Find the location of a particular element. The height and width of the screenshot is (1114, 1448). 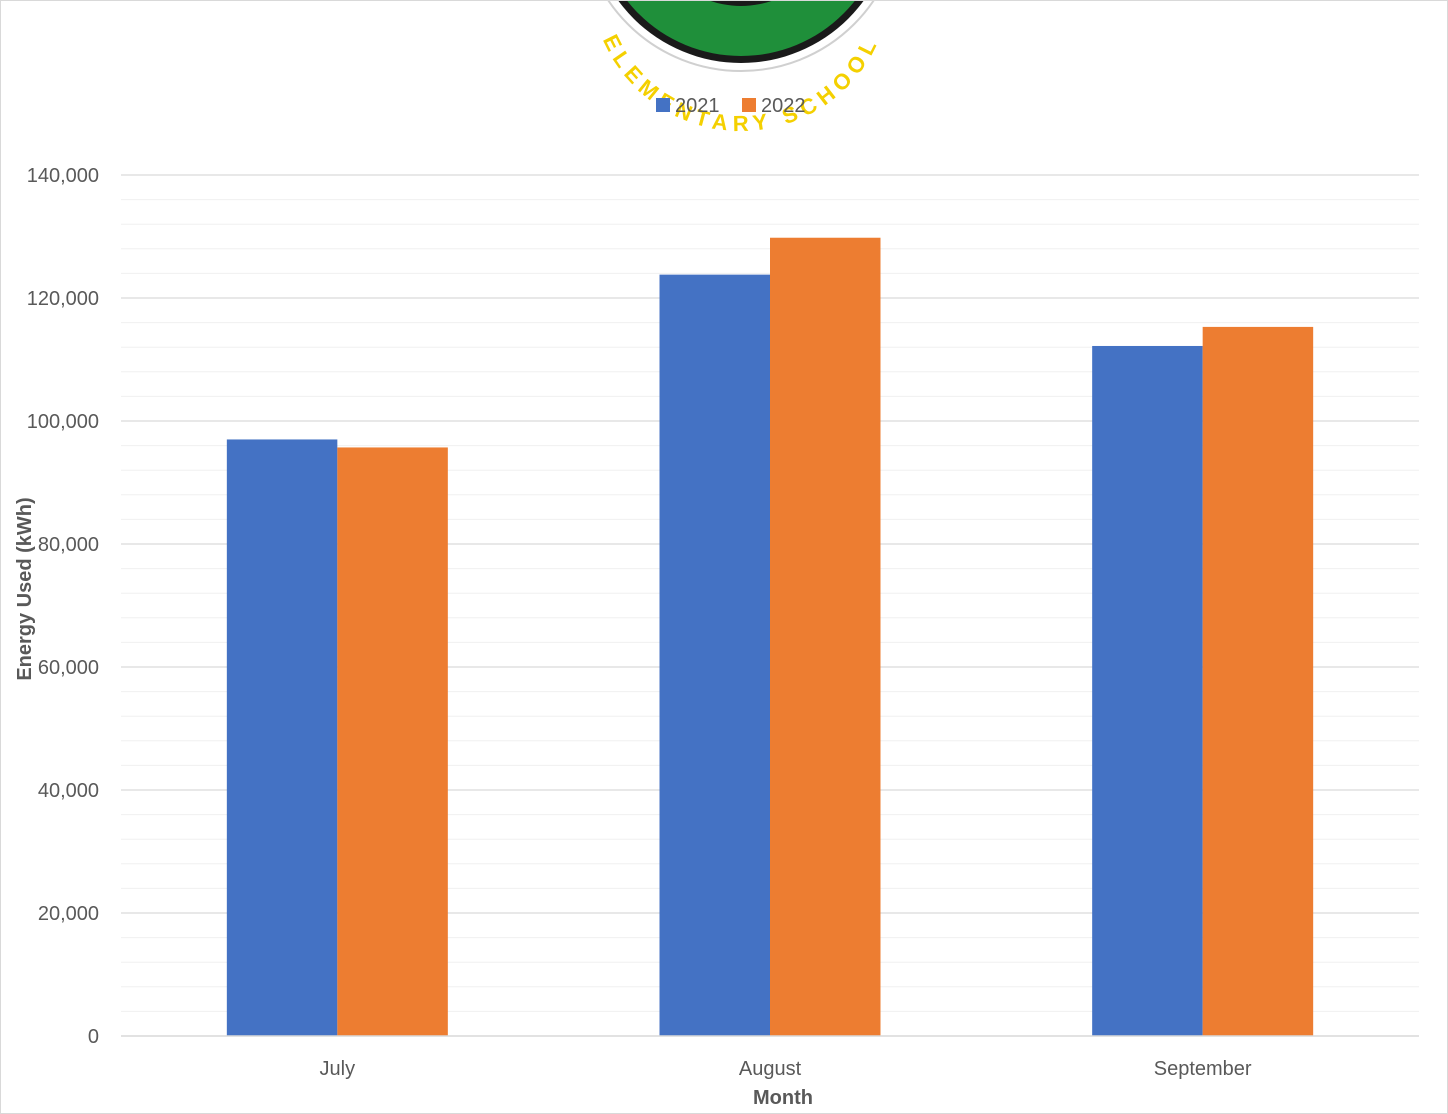

bar-2021-september is located at coordinates (1147, 691).